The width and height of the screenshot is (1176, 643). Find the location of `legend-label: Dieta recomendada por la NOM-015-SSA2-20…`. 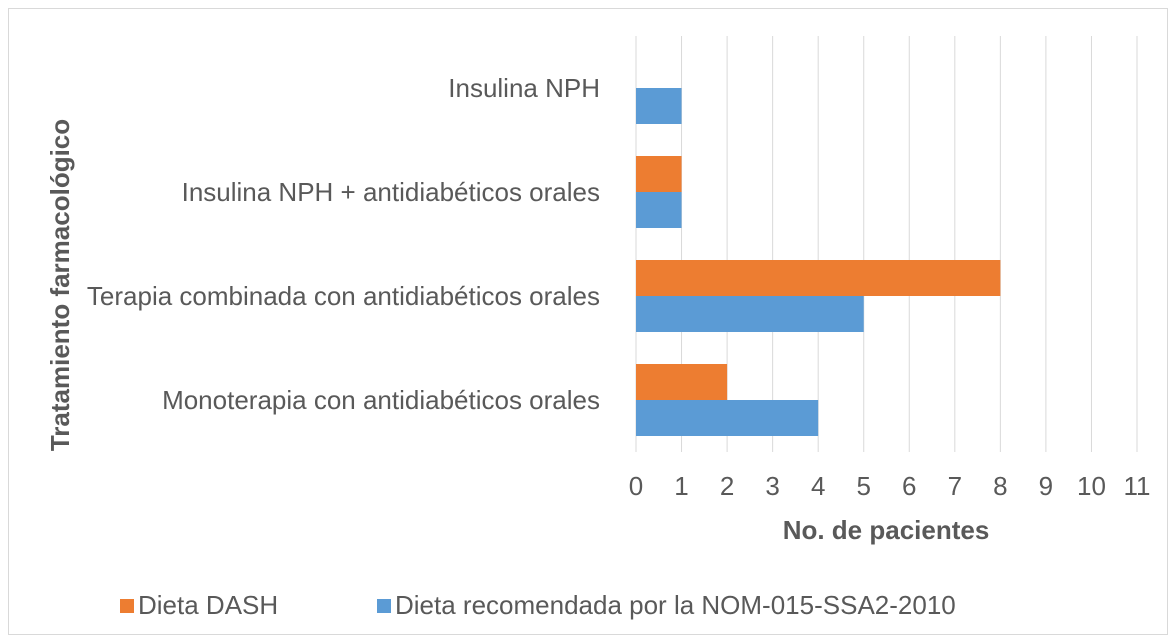

legend-label: Dieta recomendada por la NOM-015-SSA2-20… is located at coordinates (675, 605).